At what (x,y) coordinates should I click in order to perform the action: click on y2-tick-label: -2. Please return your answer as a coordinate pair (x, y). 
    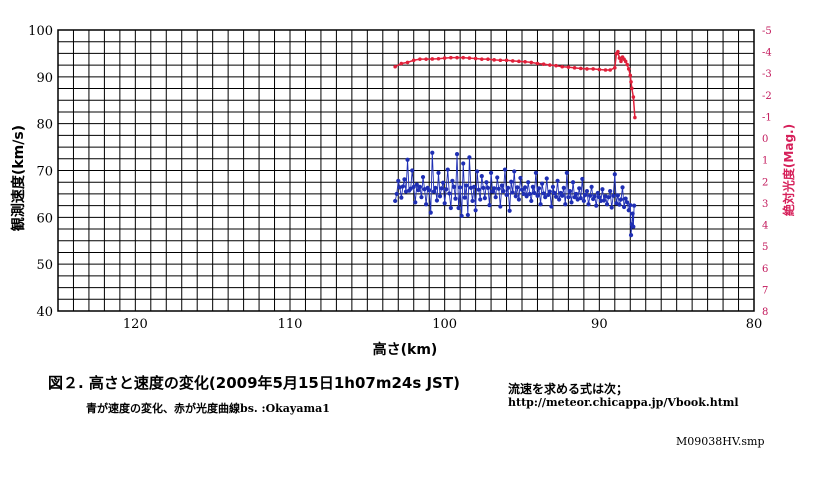
    Looking at the image, I should click on (767, 96).